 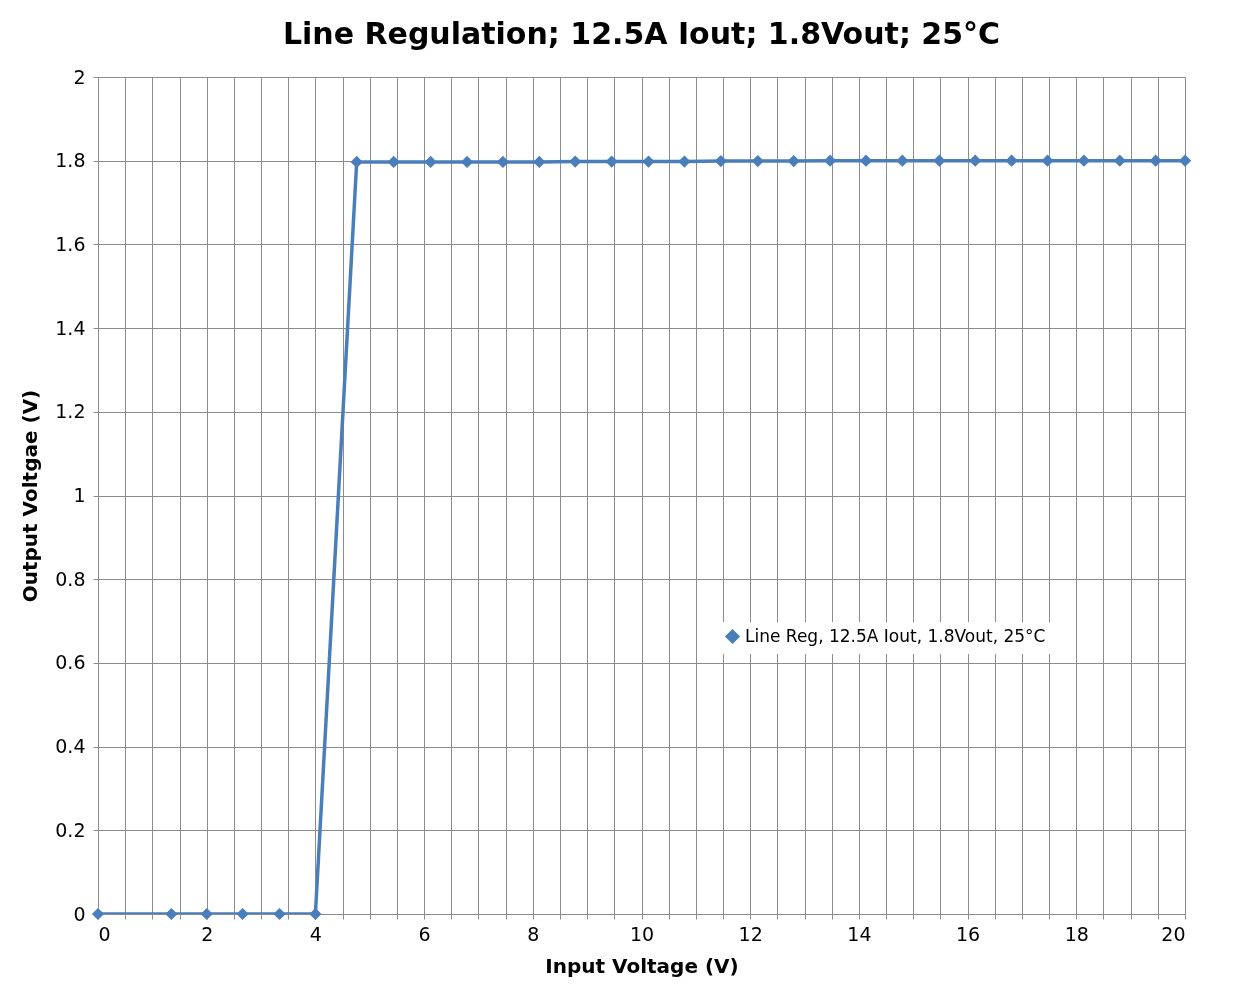 What do you see at coordinates (641, 33) in the screenshot?
I see `chart-title: Line Regulation; 12.5A Iout; 1.8Vout; 25°C` at bounding box center [641, 33].